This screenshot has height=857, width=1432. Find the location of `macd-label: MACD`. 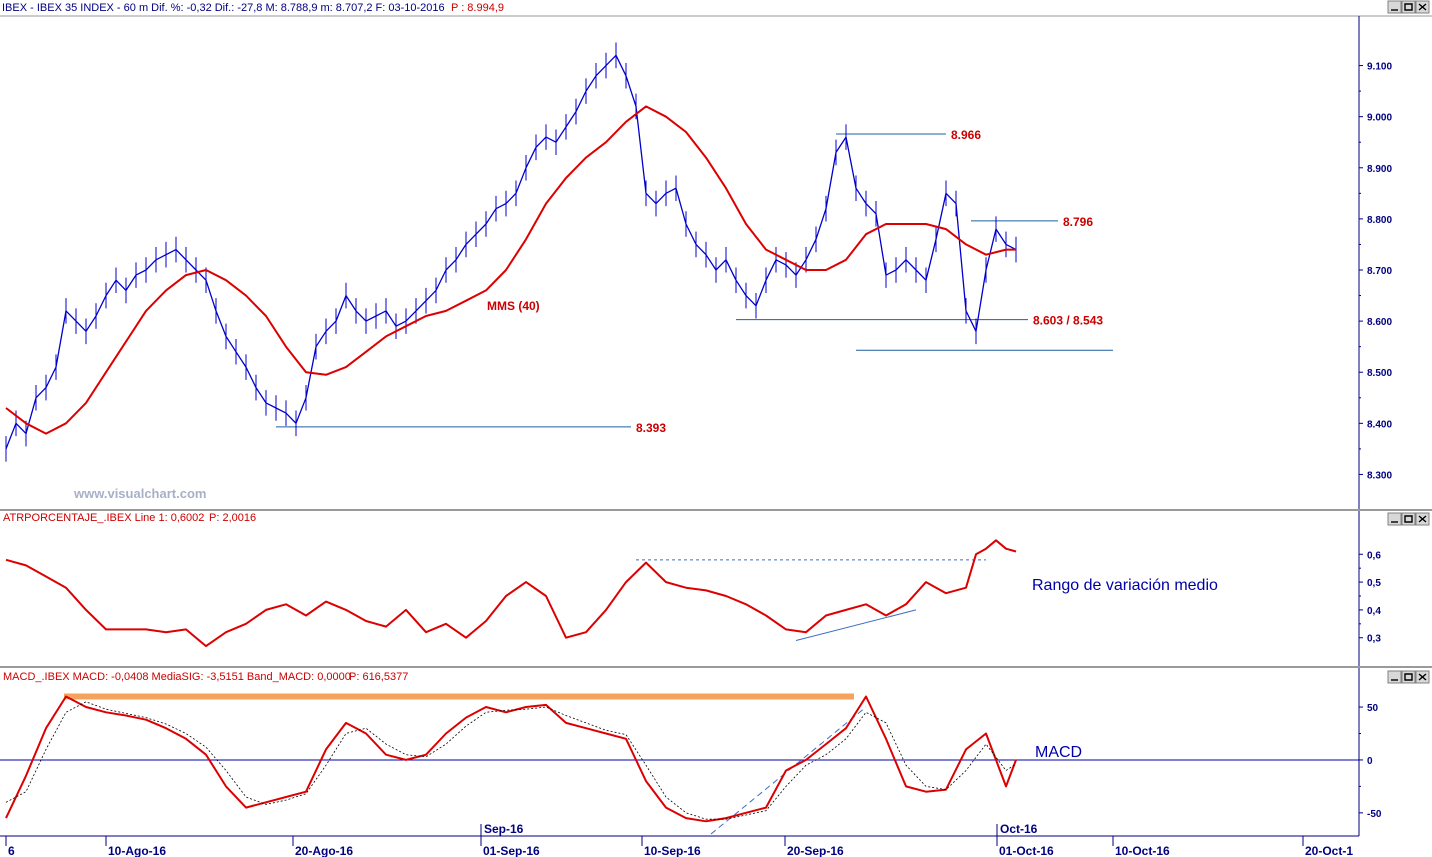

macd-label: MACD is located at coordinates (1058, 752).